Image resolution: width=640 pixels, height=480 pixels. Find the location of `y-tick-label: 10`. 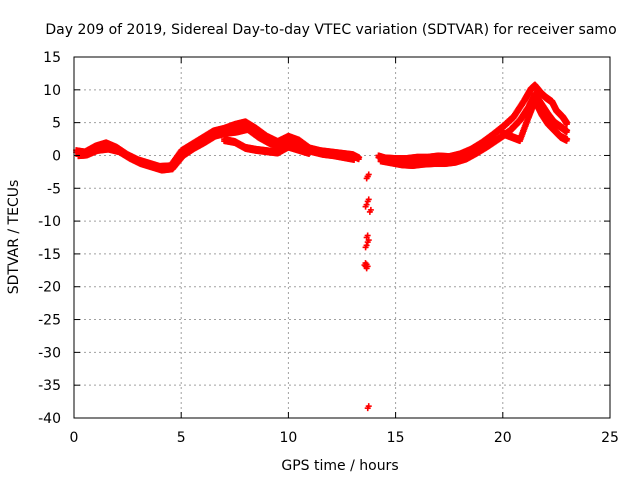

y-tick-label: 10 is located at coordinates (52, 91).